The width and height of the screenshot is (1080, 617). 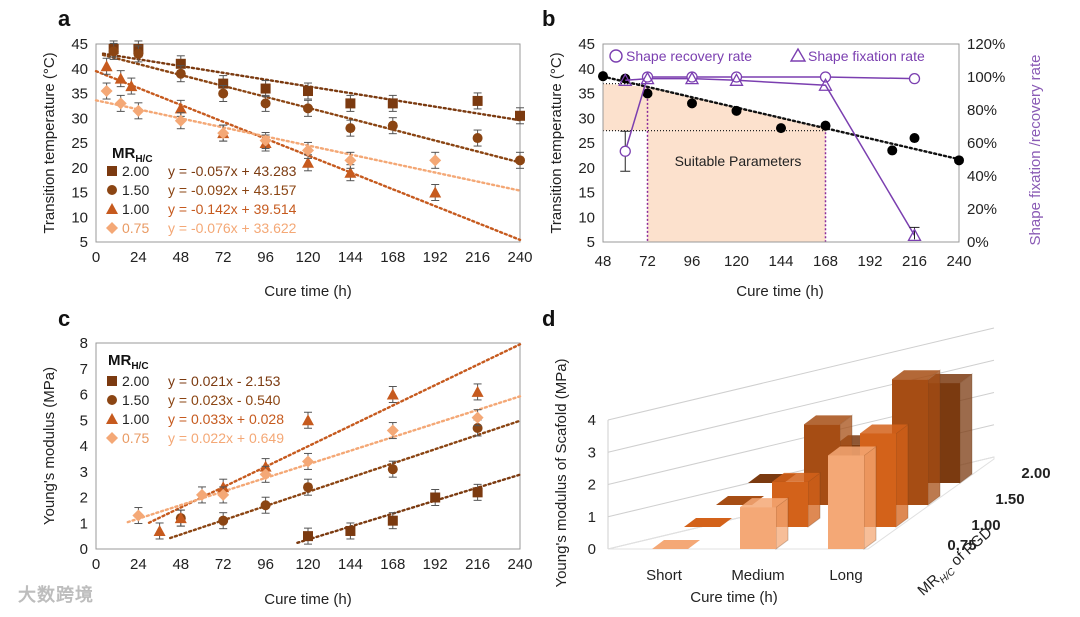 What do you see at coordinates (112, 438) in the screenshot?
I see `legend-marker-0.75` at bounding box center [112, 438].